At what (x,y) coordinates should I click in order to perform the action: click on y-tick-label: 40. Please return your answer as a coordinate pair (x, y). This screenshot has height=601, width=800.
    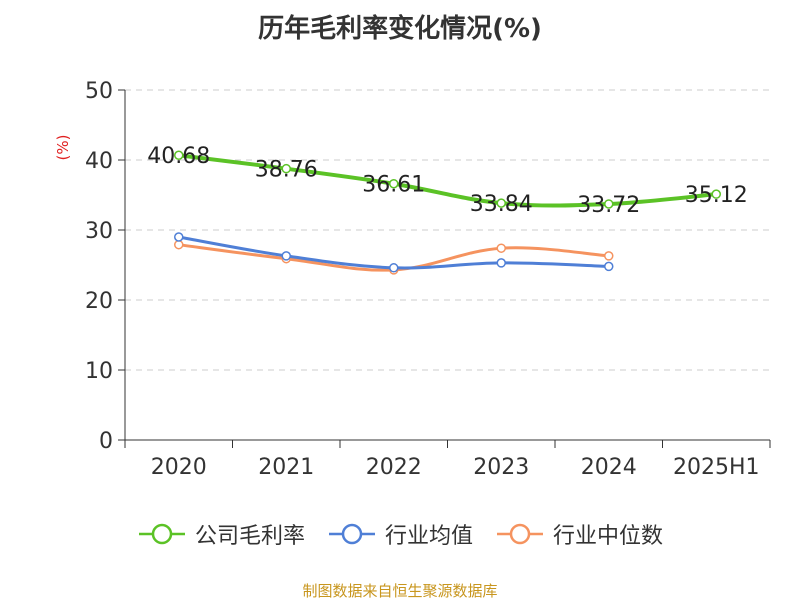
    Looking at the image, I should click on (99, 161).